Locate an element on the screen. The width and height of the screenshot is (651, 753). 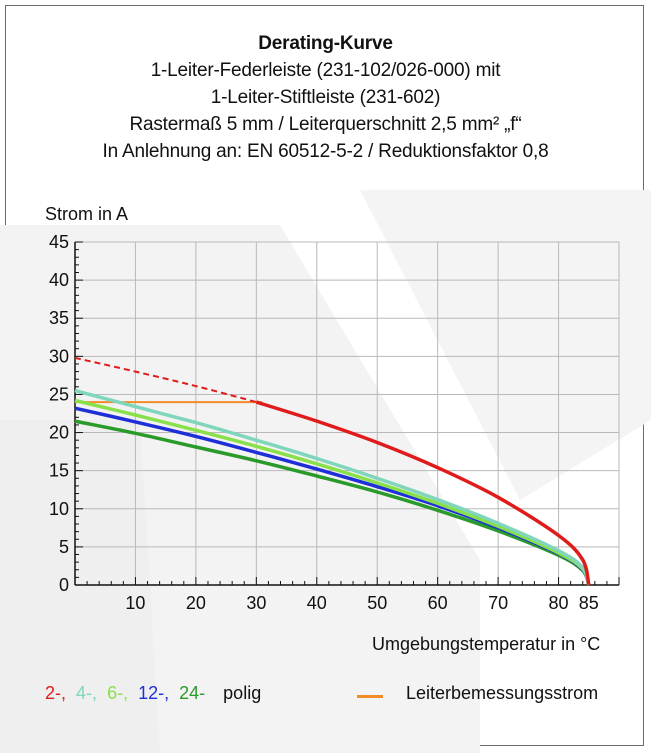
x-axis-label: Umgebungstemperatur in °C is located at coordinates (486, 644).